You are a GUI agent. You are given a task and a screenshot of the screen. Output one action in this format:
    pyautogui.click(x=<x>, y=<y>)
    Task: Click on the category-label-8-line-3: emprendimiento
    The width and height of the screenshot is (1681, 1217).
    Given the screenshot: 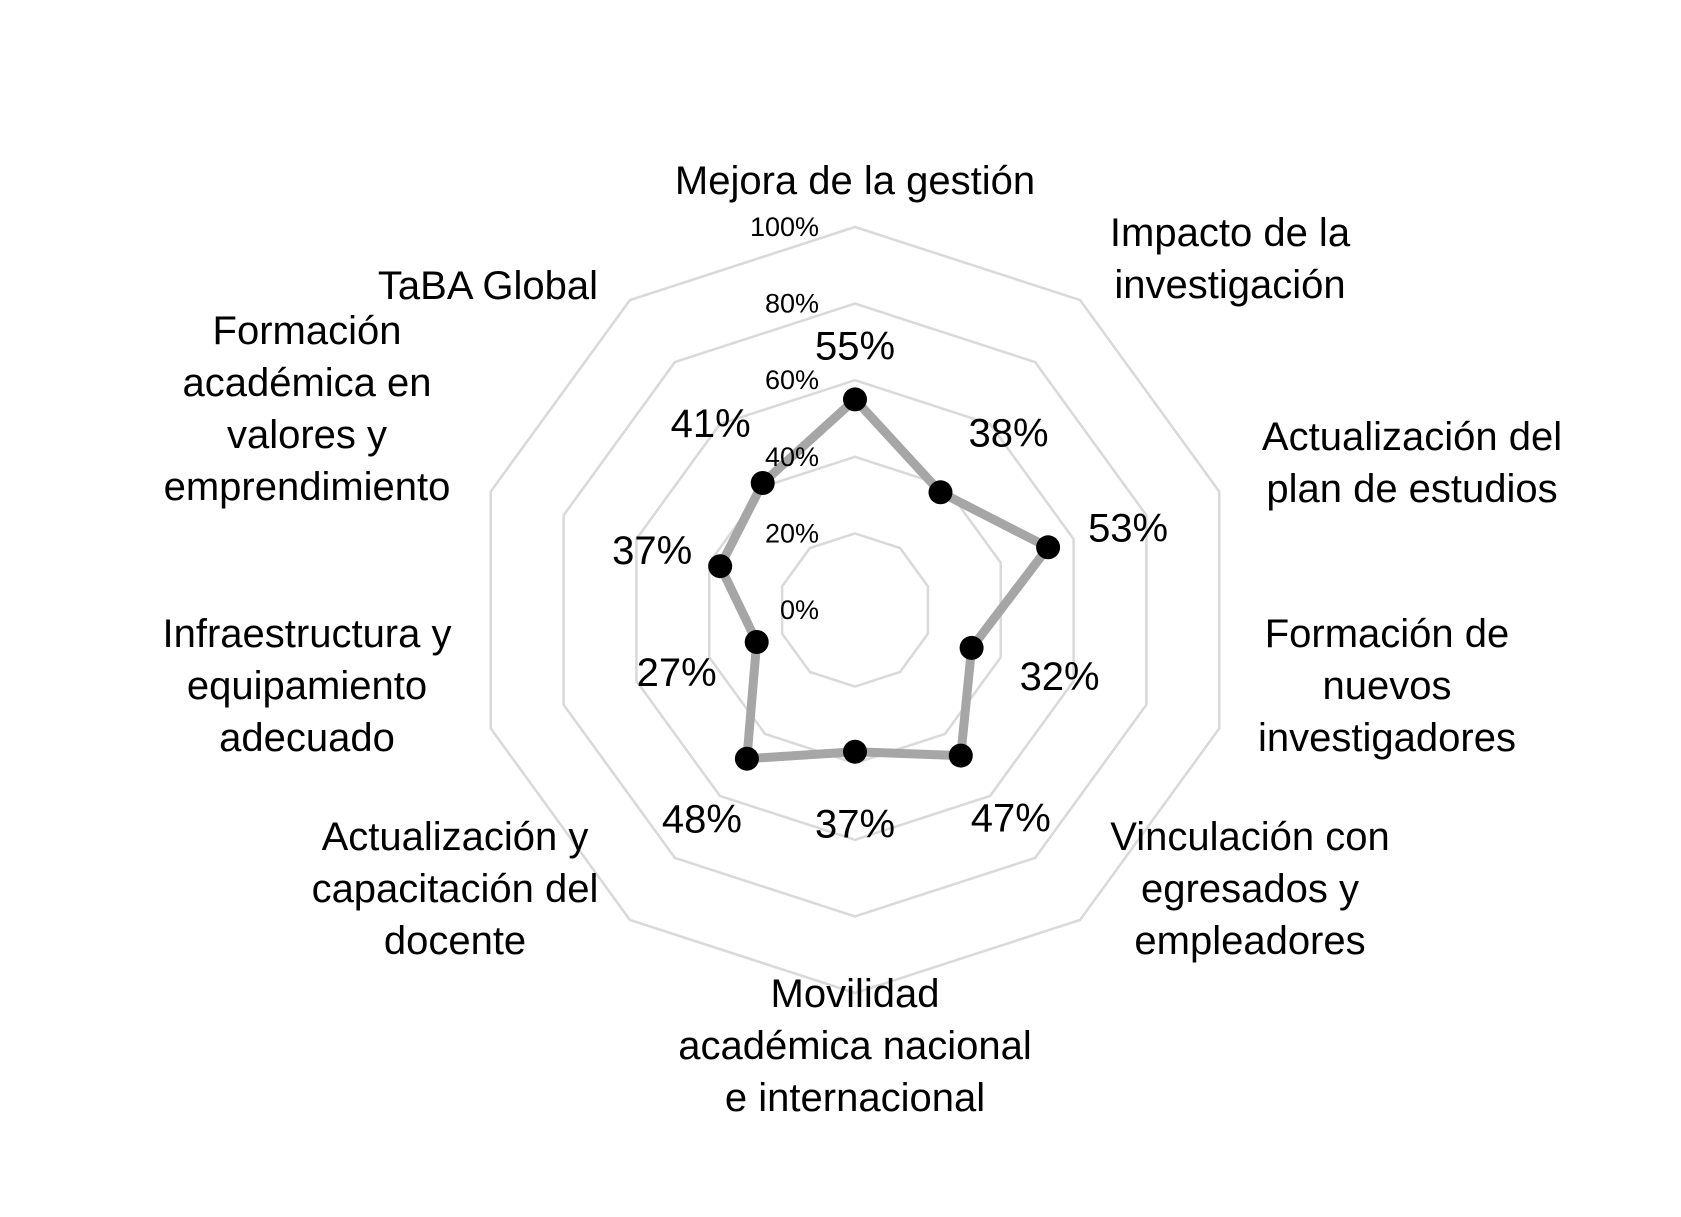 What is the action you would take?
    pyautogui.click(x=307, y=487)
    